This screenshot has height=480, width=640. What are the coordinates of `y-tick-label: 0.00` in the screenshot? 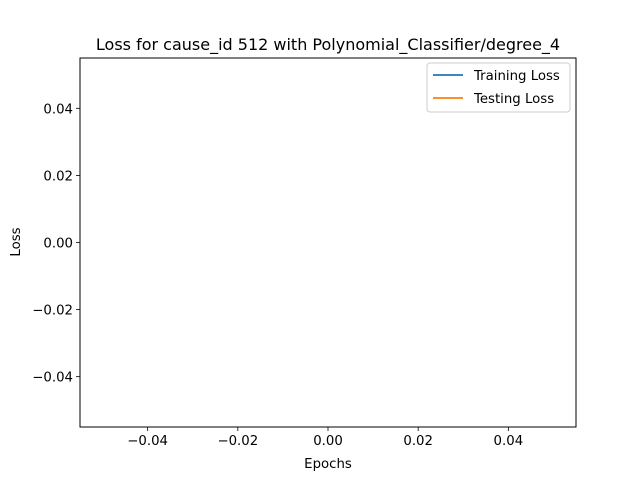 It's located at (58, 244).